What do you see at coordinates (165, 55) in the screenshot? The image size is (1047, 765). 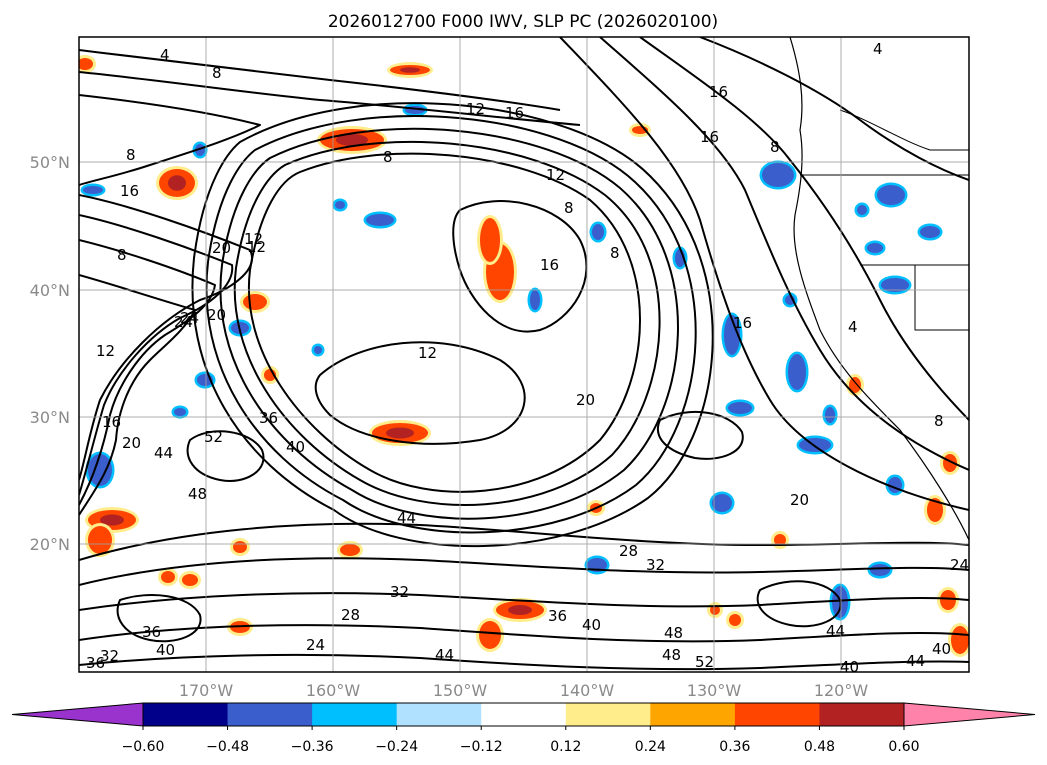 I see `contour-label: 4` at bounding box center [165, 55].